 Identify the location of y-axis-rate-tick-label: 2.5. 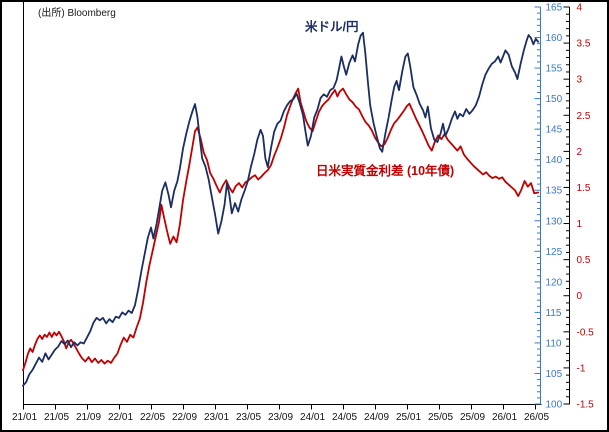
(584, 116).